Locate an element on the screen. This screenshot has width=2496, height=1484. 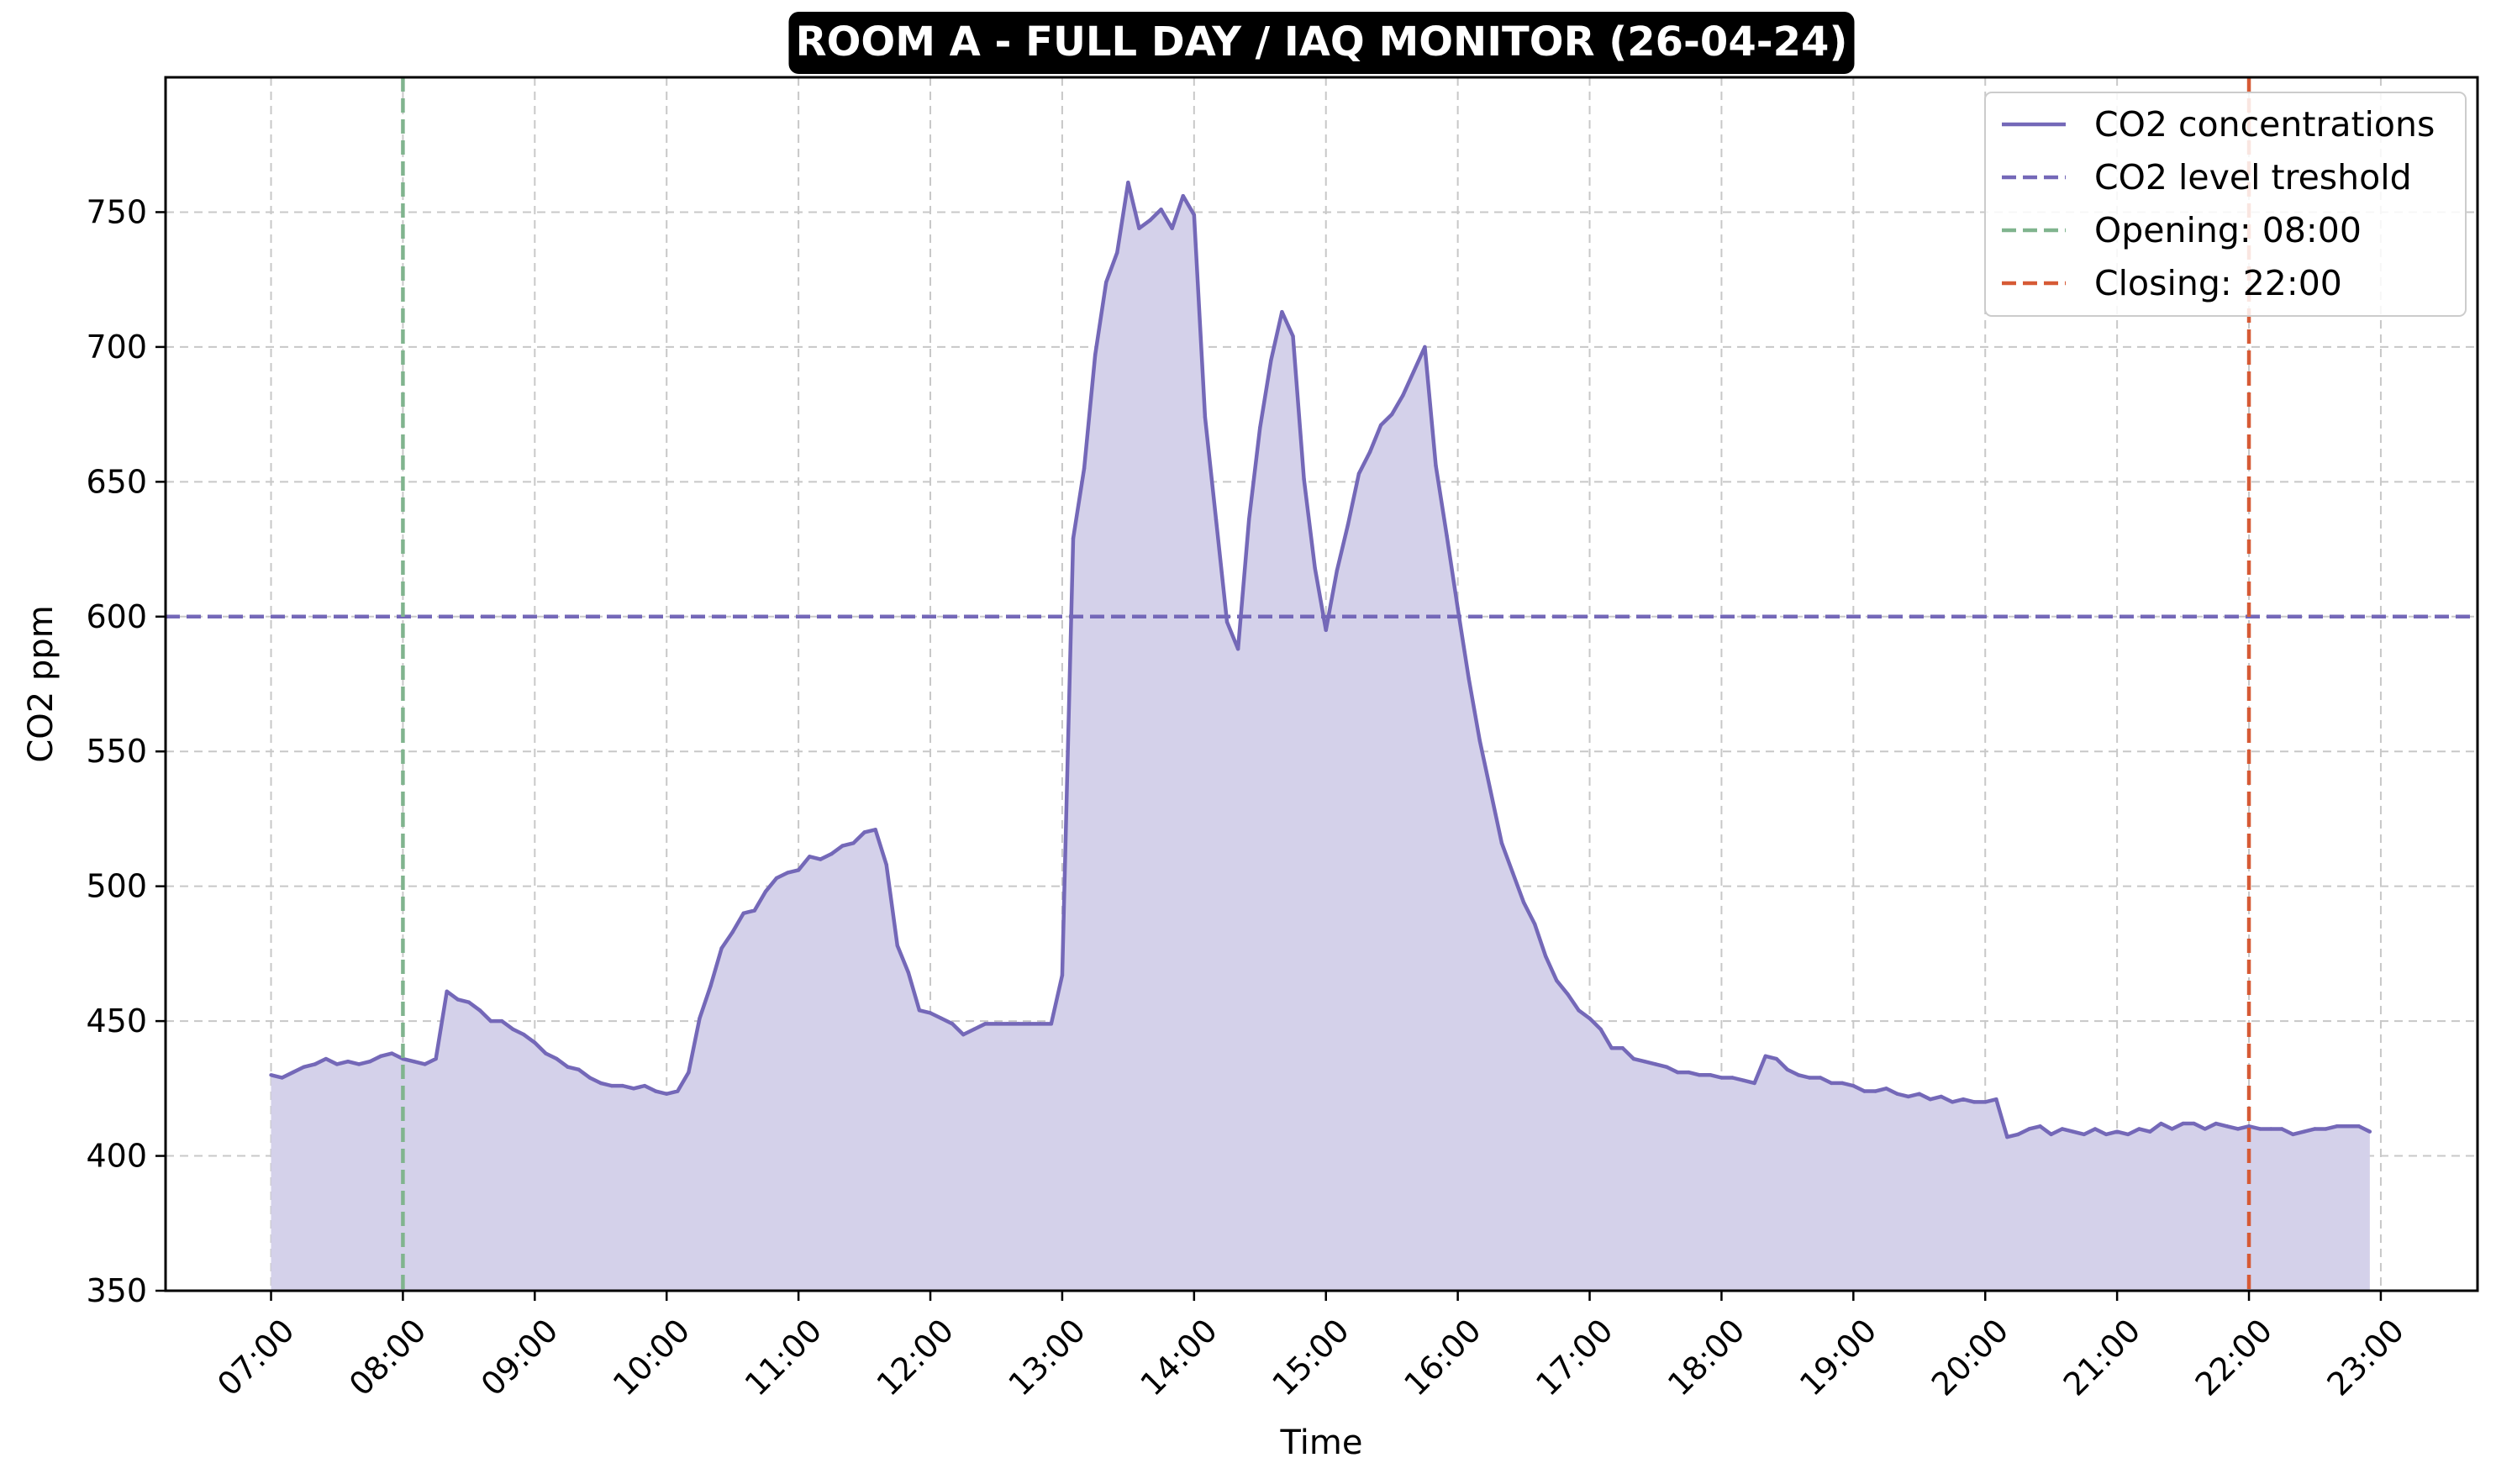
x-tick-label: 08:00 is located at coordinates (388, 1358).